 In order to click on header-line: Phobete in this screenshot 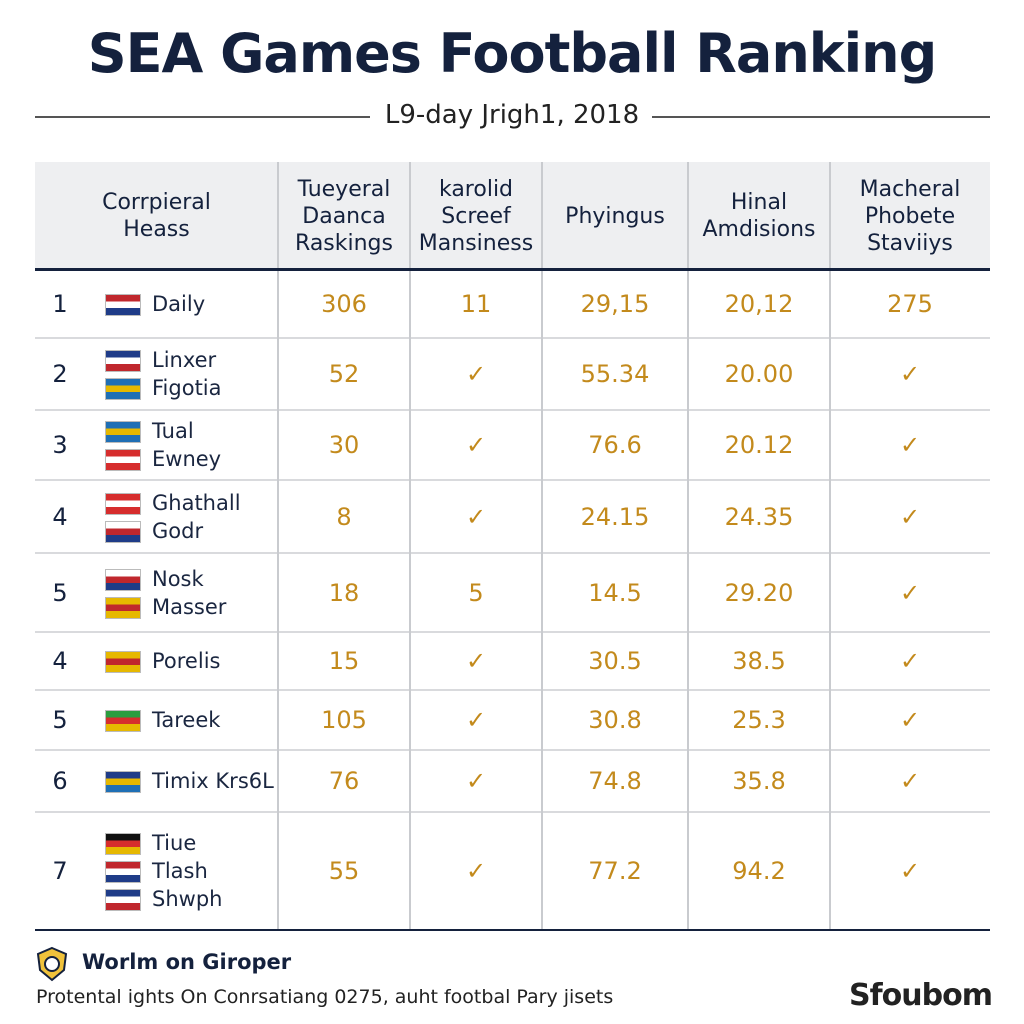, I will do `click(910, 216)`.